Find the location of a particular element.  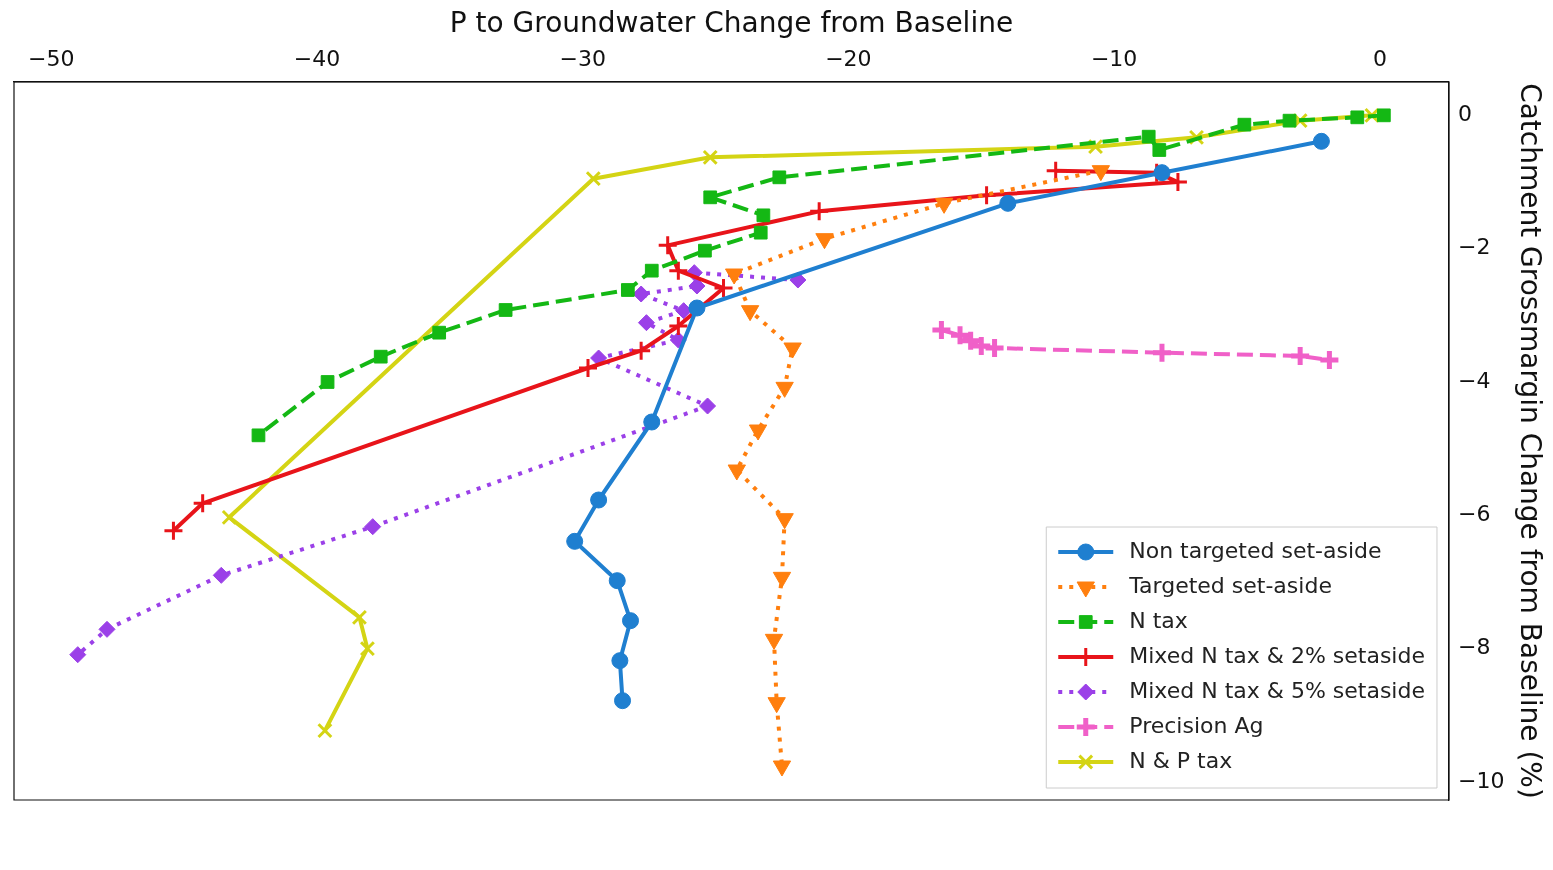

x-tick-label: −50 is located at coordinates (51, 58).